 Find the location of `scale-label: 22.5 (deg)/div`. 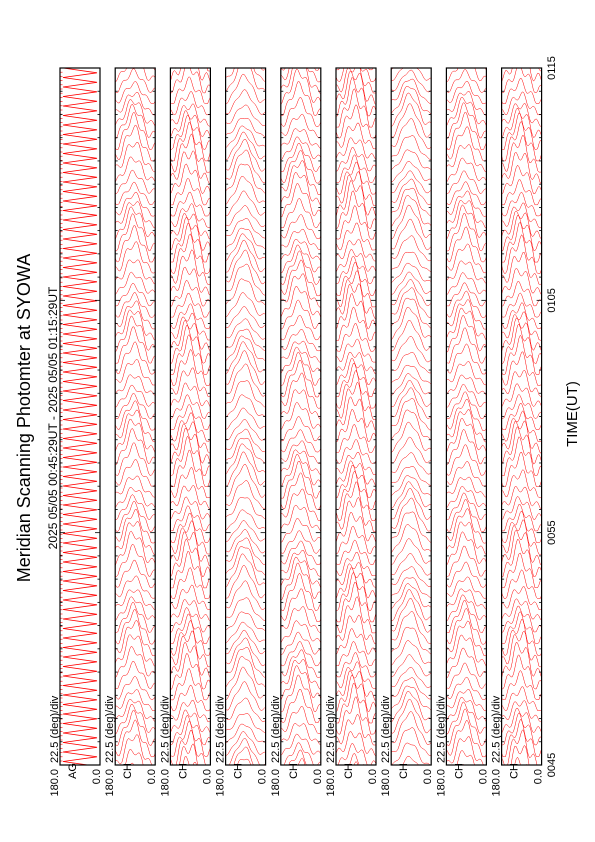

scale-label: 22.5 (deg)/div is located at coordinates (55, 729).